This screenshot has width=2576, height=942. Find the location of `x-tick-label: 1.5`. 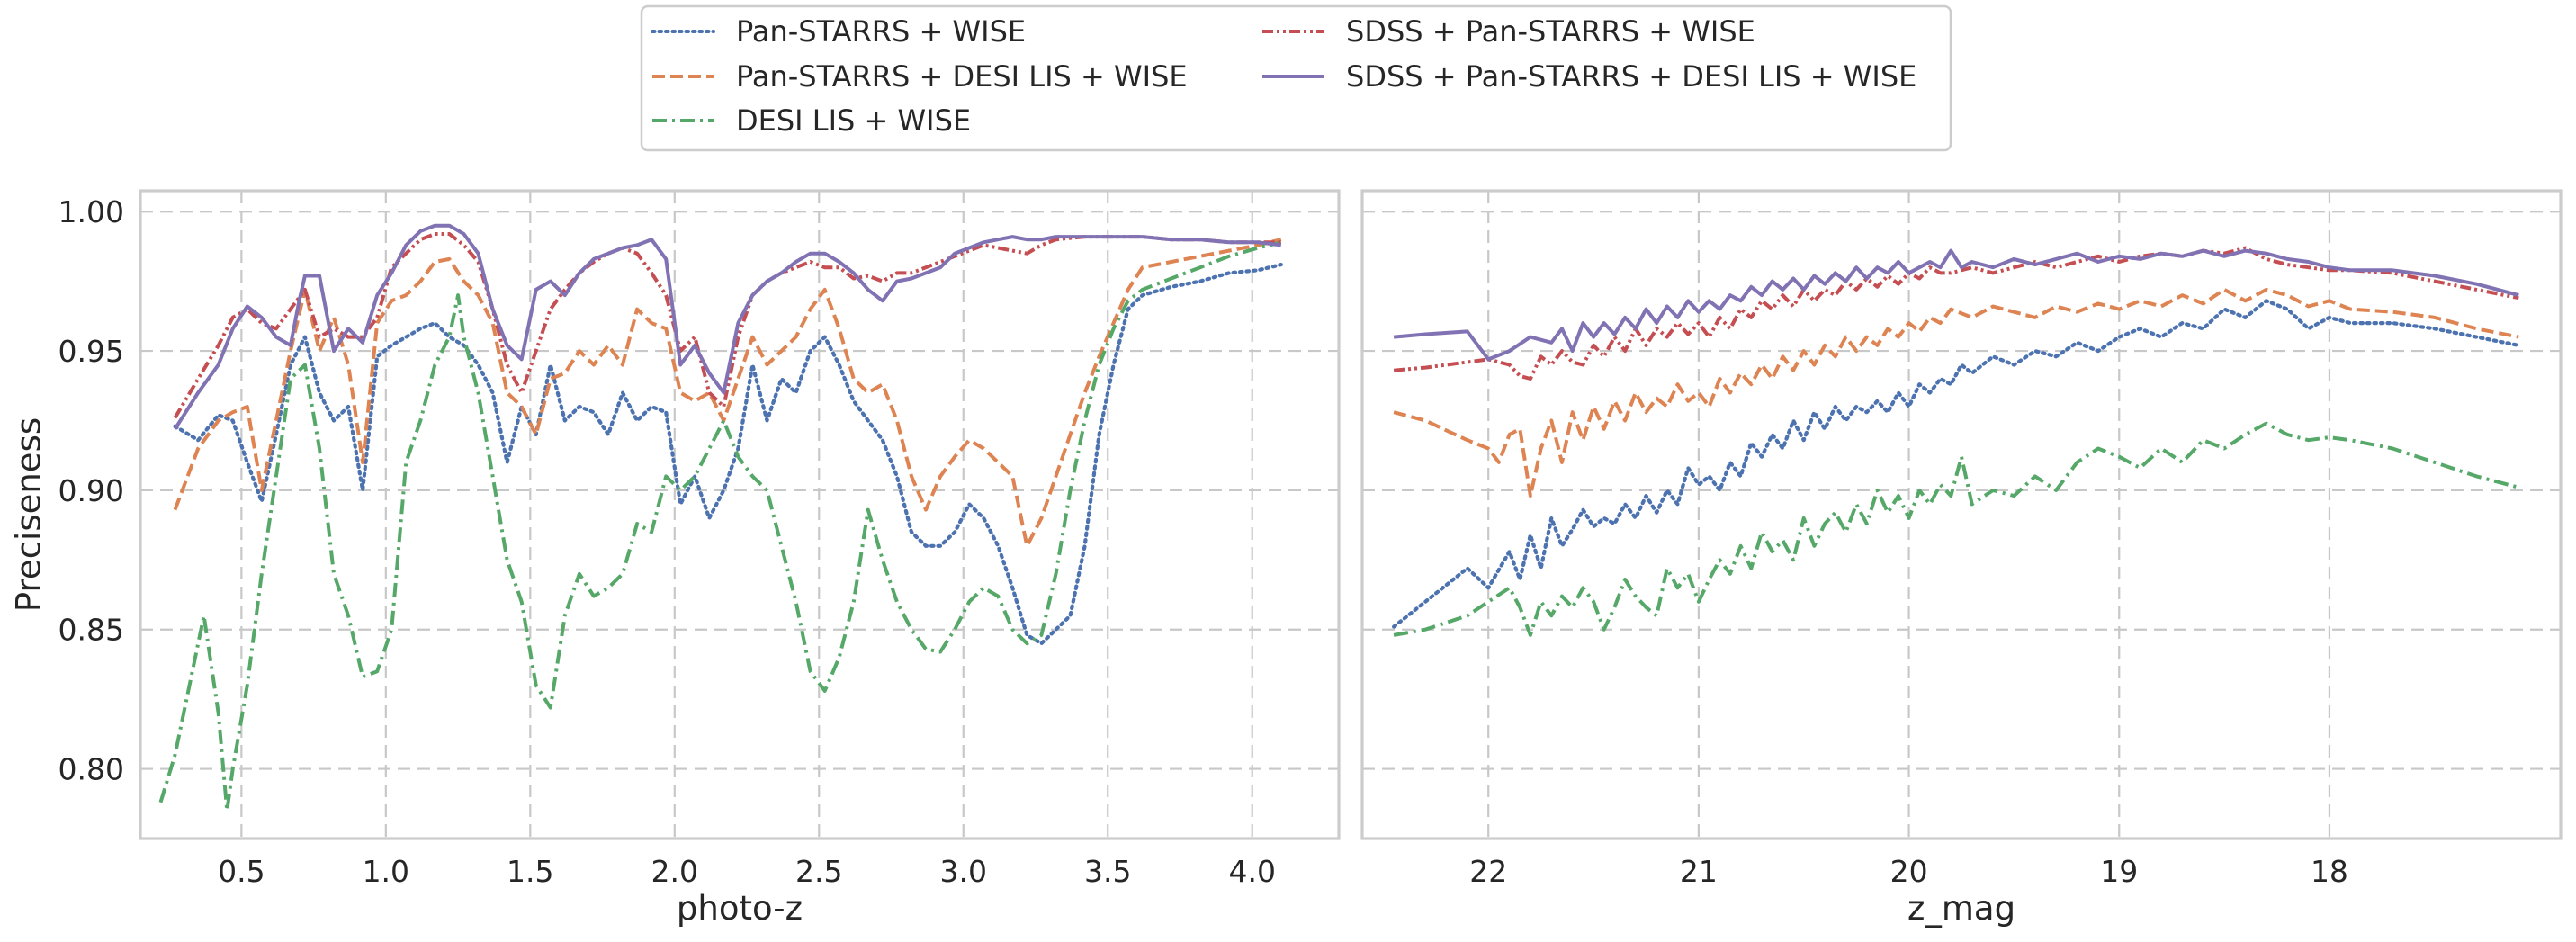

x-tick-label: 1.5 is located at coordinates (530, 871).